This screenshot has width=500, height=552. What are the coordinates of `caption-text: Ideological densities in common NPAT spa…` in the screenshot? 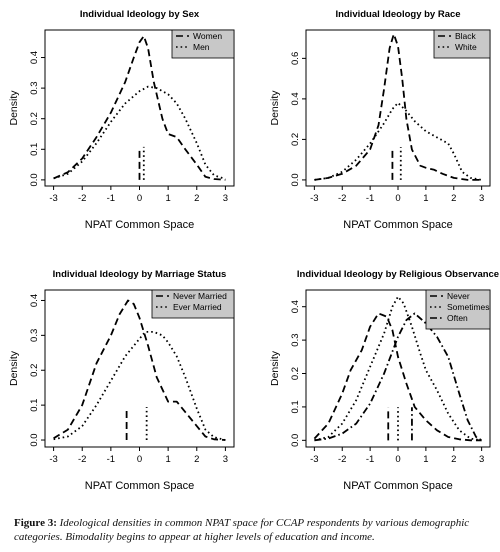 It's located at (242, 530).